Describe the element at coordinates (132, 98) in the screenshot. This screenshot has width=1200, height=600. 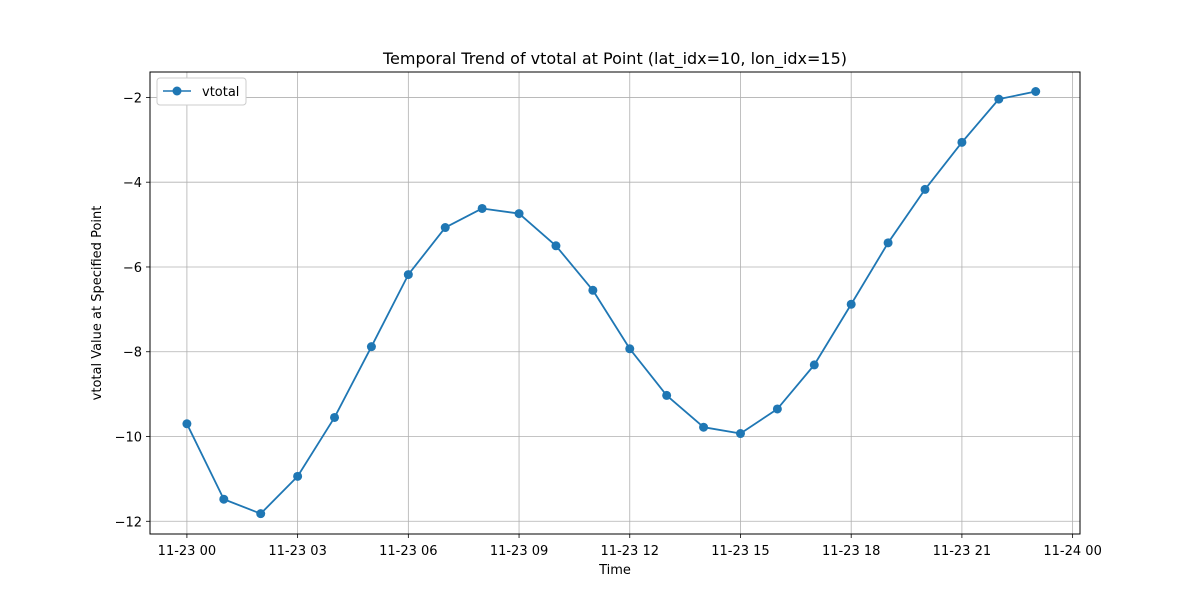
I see `y-tick-label: −2` at that location.